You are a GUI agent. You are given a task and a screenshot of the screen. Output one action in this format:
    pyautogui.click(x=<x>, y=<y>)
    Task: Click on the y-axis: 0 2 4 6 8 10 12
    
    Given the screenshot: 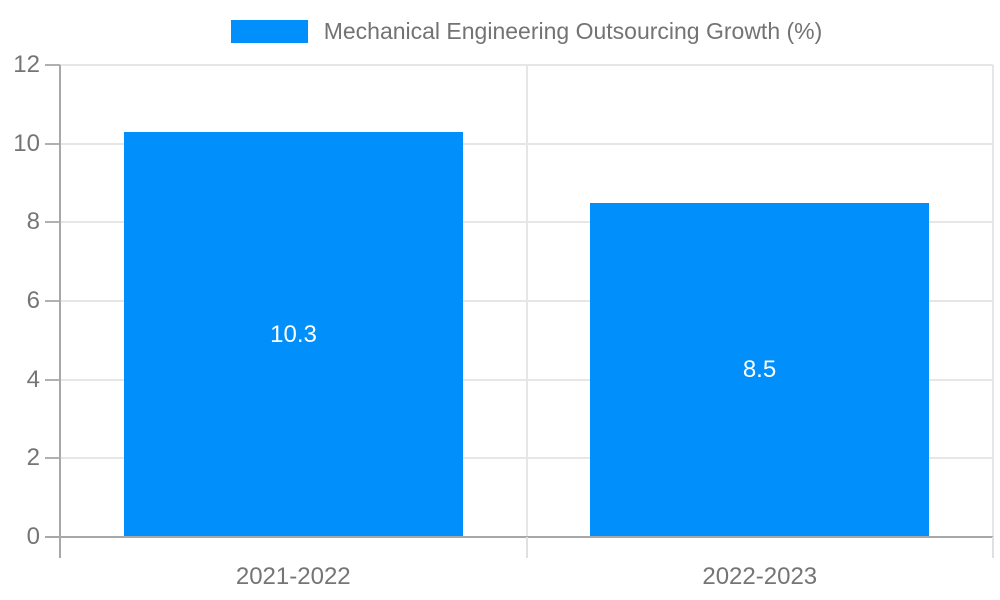 What is the action you would take?
    pyautogui.click(x=30, y=301)
    